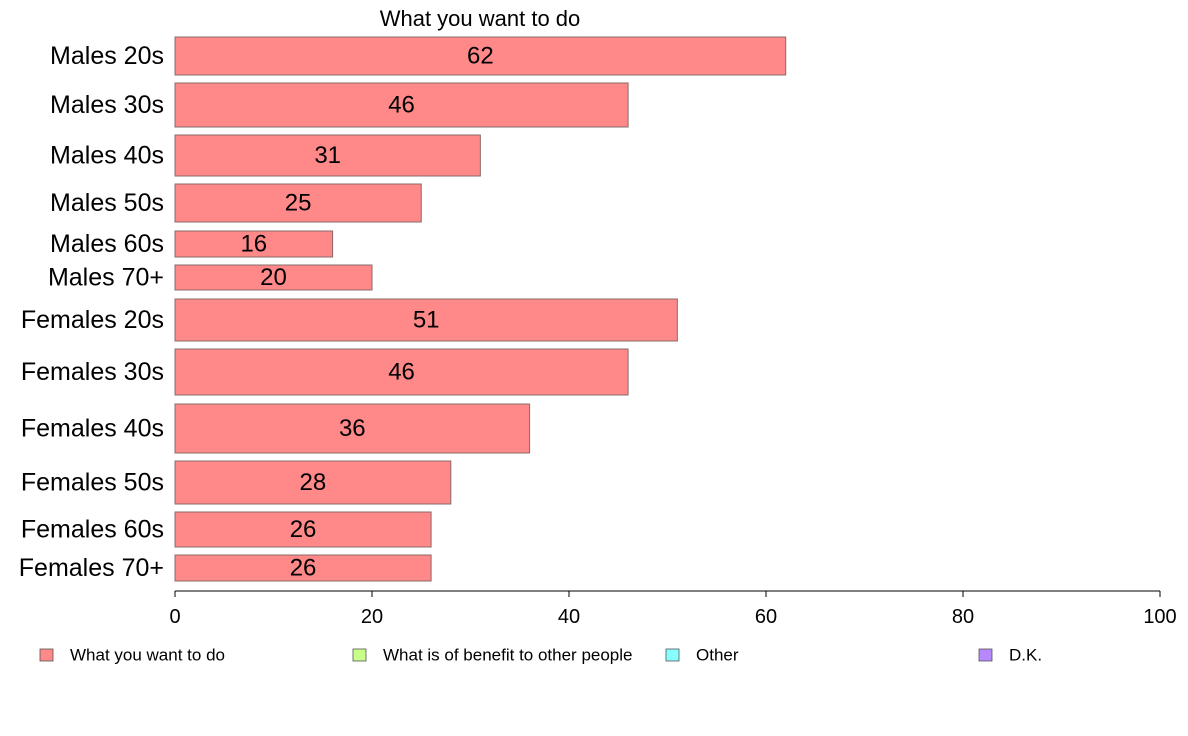 Image resolution: width=1188 pixels, height=736 pixels. Describe the element at coordinates (508, 655) in the screenshot. I see `legend-label: What is of benefit to other people` at that location.